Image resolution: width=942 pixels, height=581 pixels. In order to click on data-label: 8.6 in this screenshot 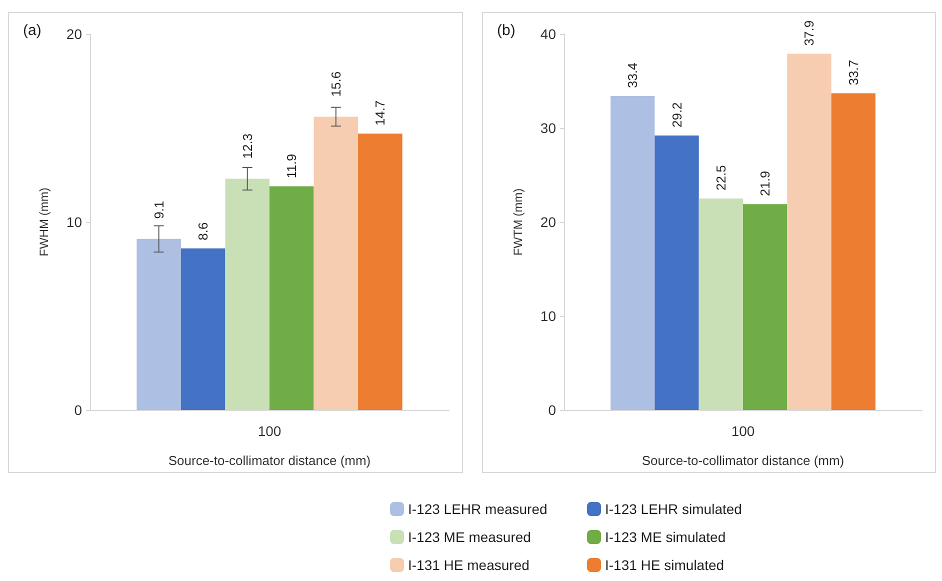, I will do `click(203, 231)`.